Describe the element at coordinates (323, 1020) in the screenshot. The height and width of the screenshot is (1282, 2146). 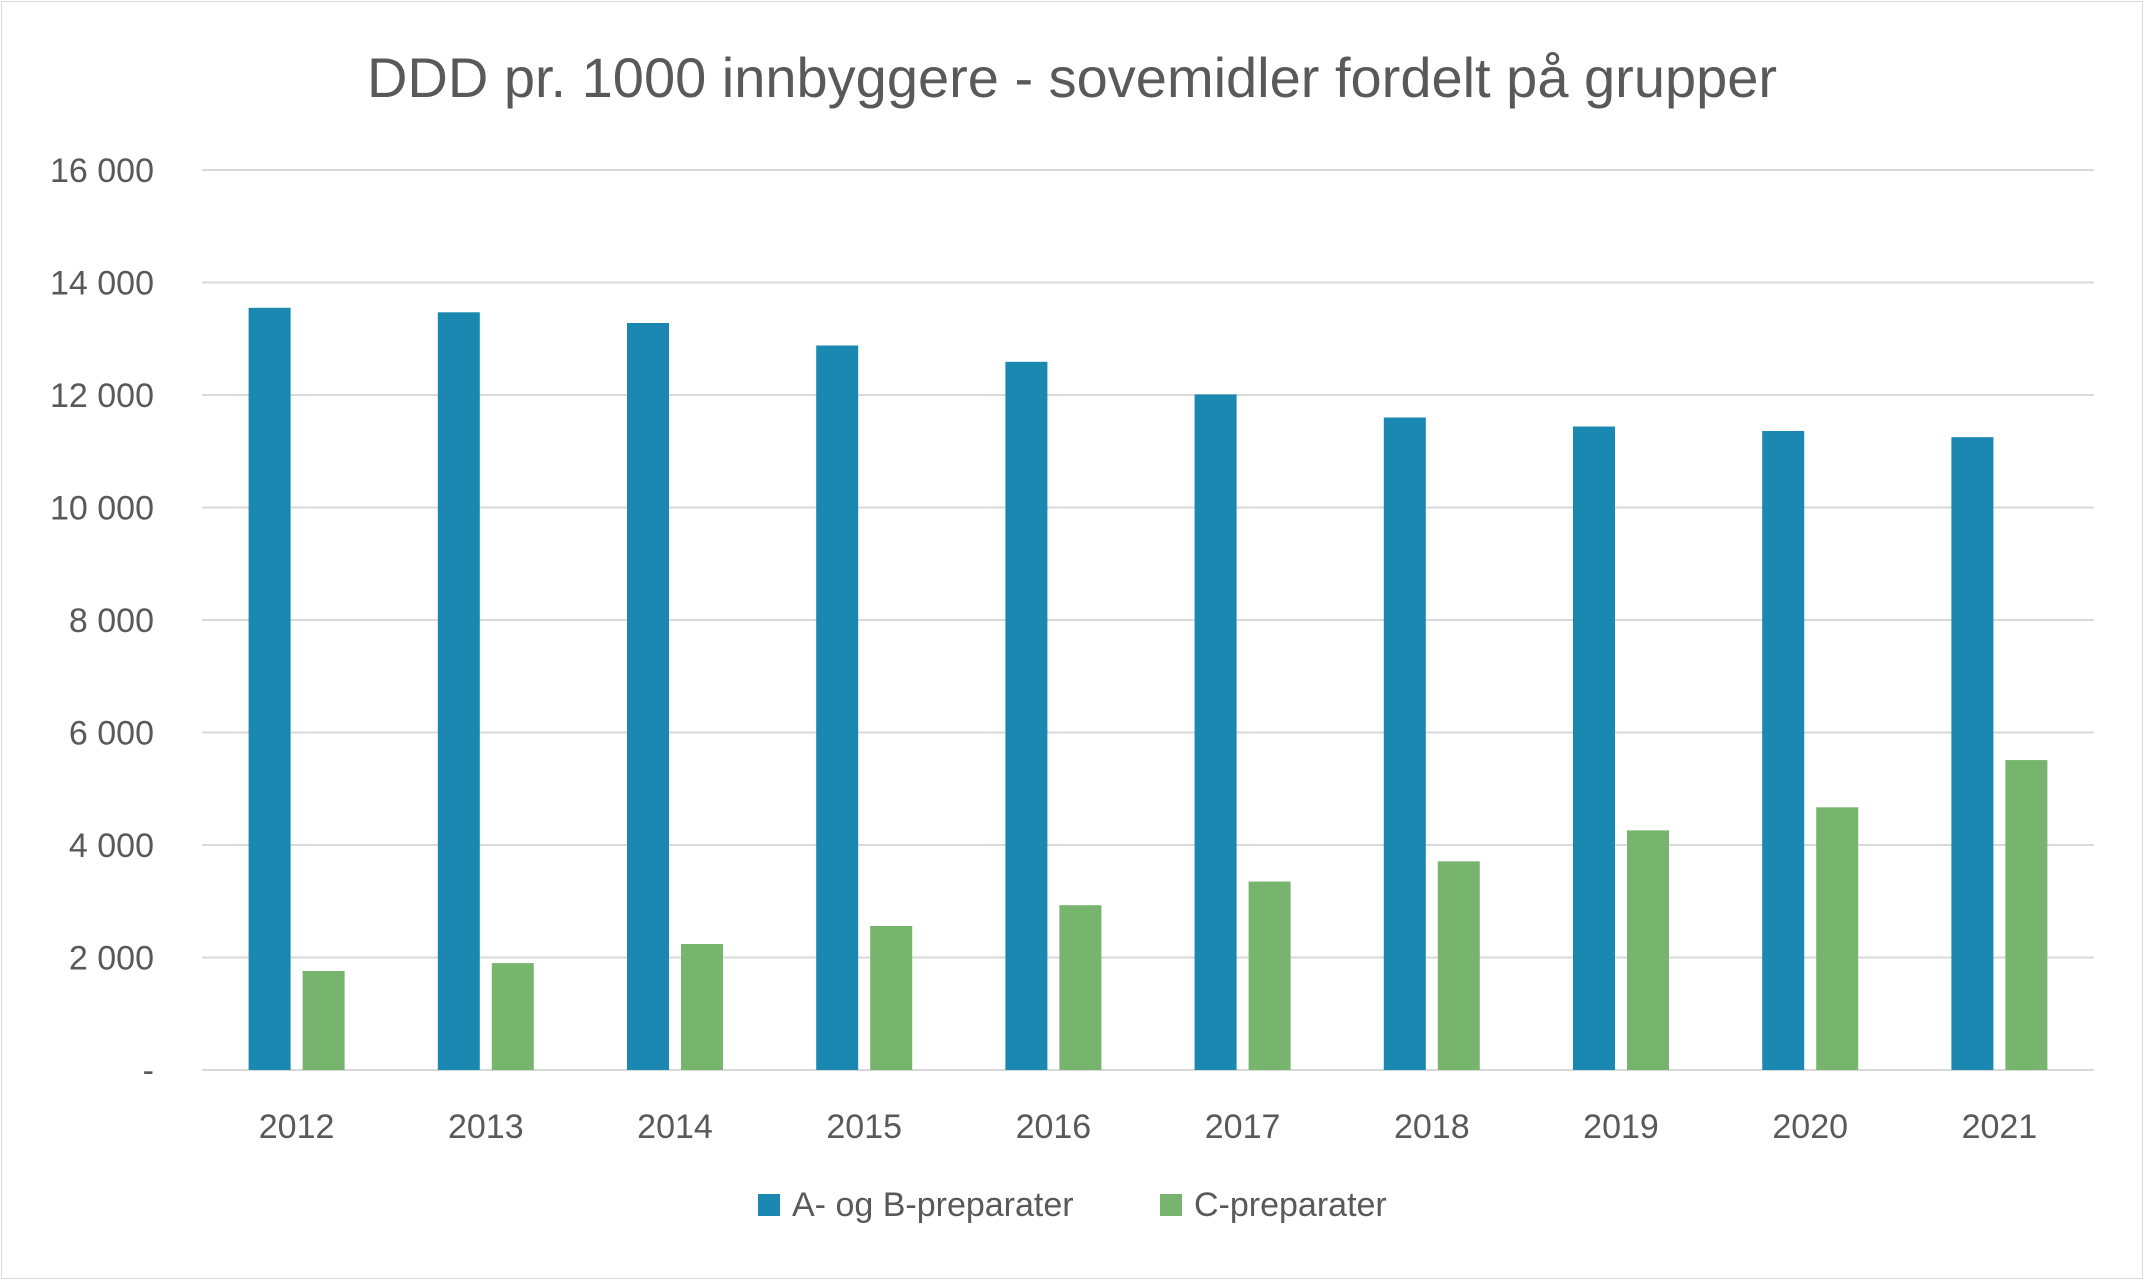
I see `bar-c-preparater-2012` at that location.